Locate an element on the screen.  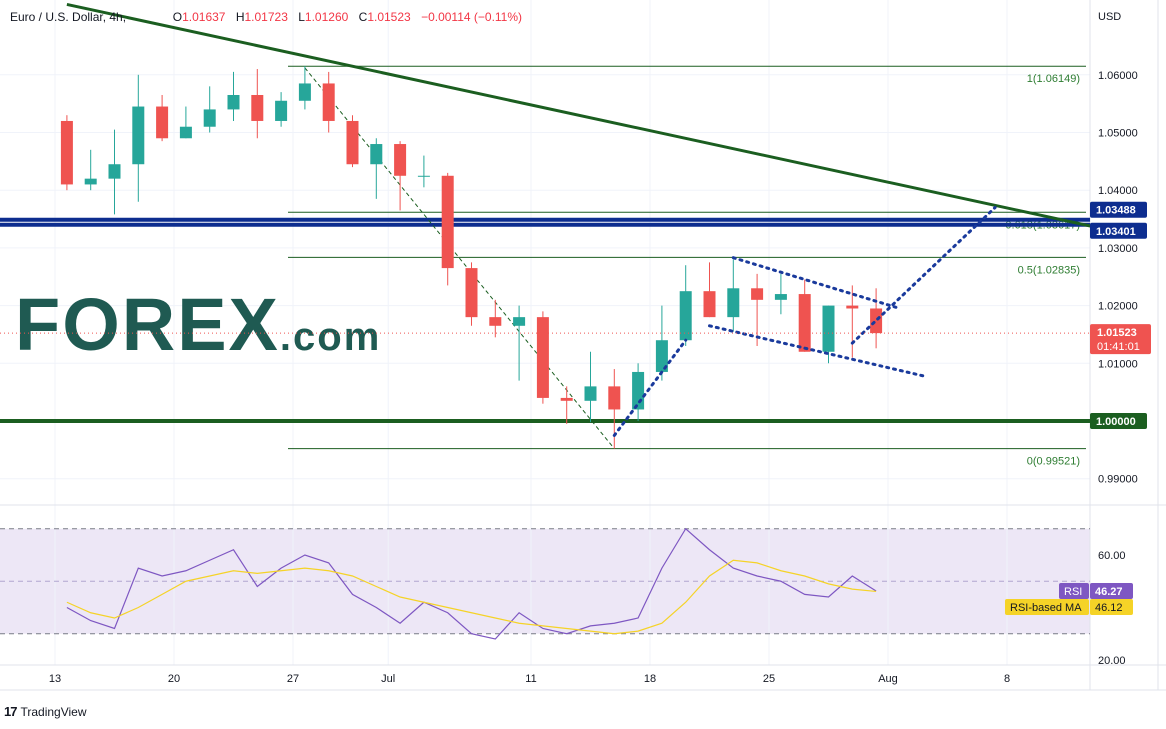
rsi-name: RSI is located at coordinates (1073, 592).